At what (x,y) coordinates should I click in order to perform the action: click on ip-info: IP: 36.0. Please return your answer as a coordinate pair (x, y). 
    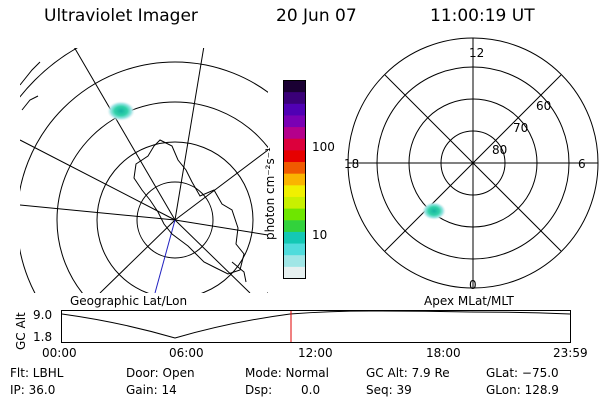
    Looking at the image, I should click on (33, 390).